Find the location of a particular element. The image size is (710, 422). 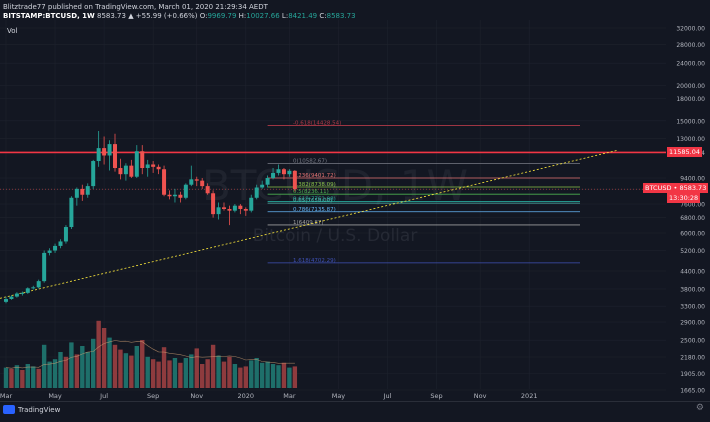

fib-level-label: 0.786(7135.87) is located at coordinates (314, 210).